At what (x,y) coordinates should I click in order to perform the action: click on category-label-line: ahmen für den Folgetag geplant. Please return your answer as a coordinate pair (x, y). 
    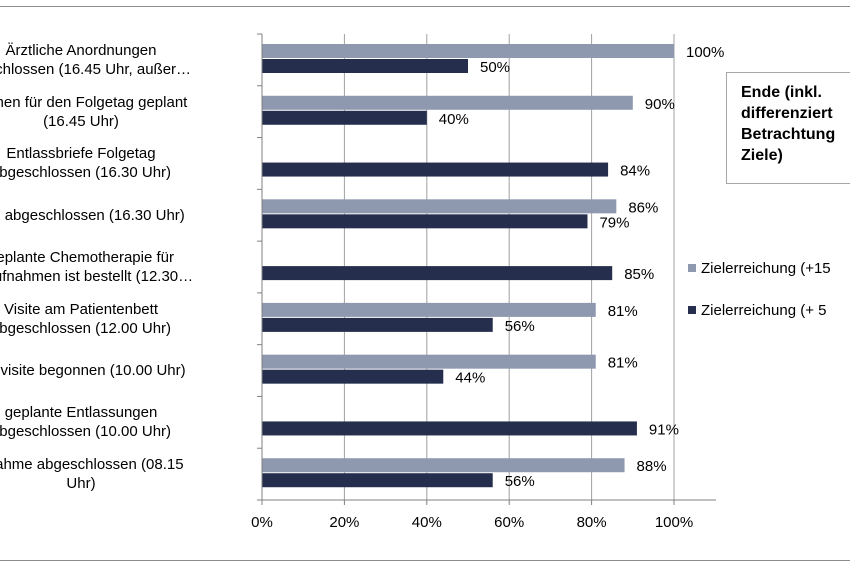
    Looking at the image, I should click on (94, 102).